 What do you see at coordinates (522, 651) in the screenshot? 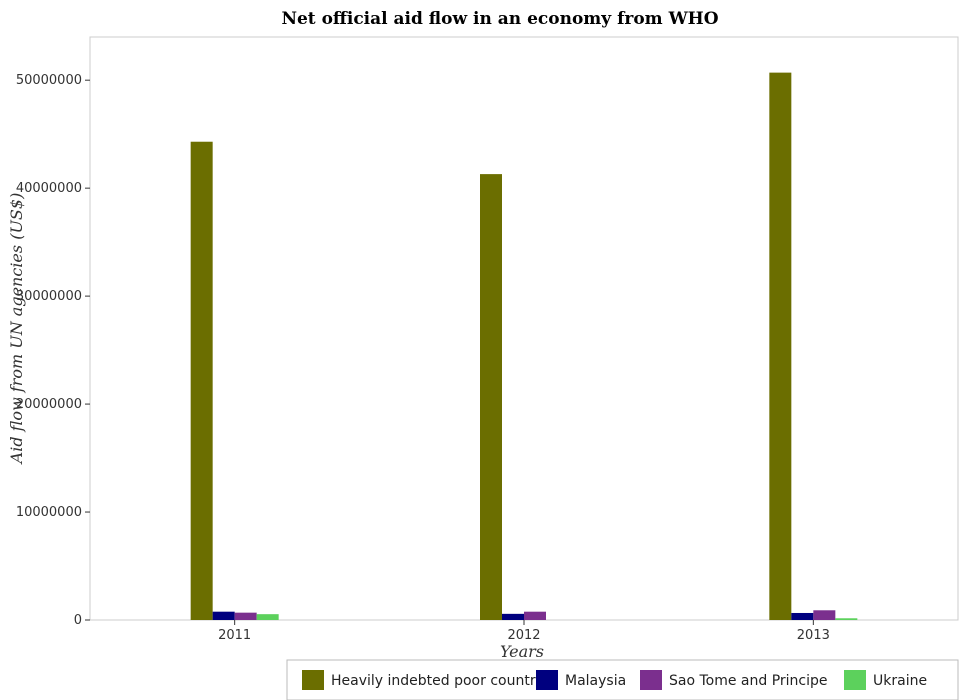
I see `x-axis-label: Years` at bounding box center [522, 651].